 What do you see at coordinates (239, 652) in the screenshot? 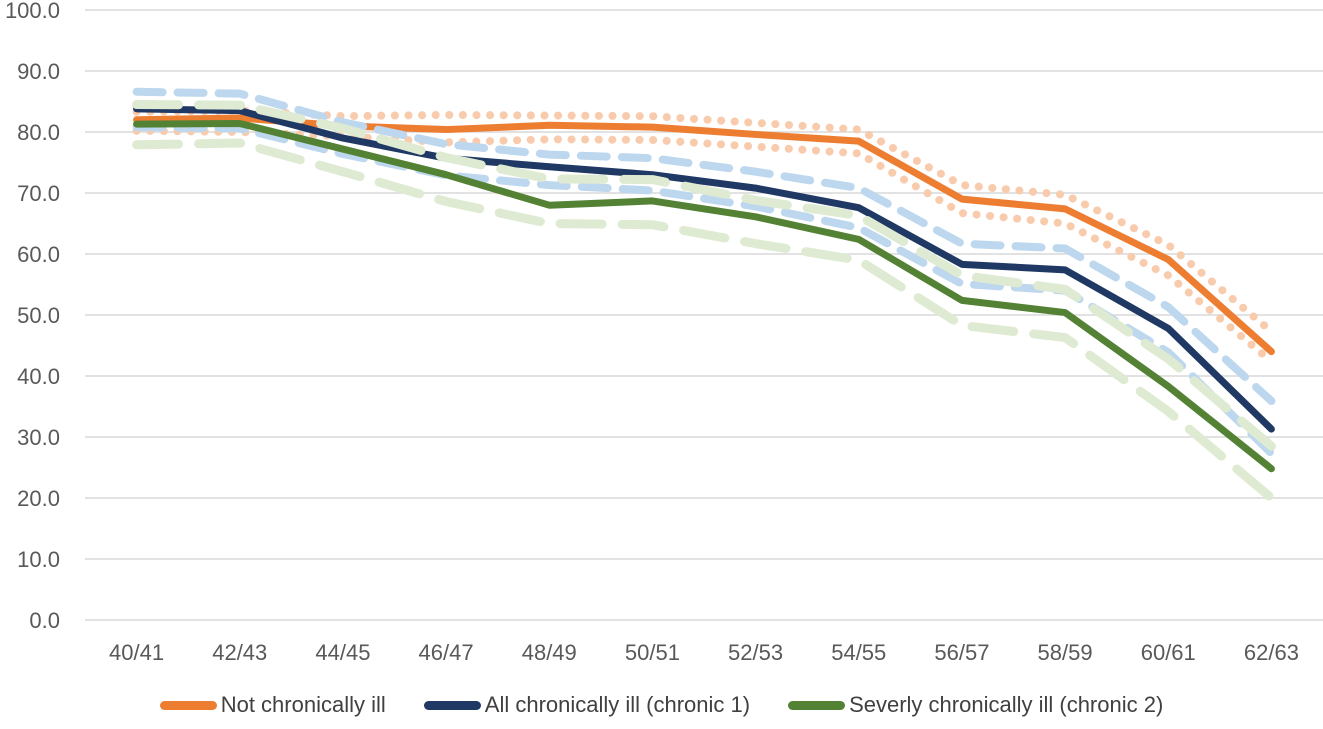
I see `x-axis-tick-label: 42/43` at bounding box center [239, 652].